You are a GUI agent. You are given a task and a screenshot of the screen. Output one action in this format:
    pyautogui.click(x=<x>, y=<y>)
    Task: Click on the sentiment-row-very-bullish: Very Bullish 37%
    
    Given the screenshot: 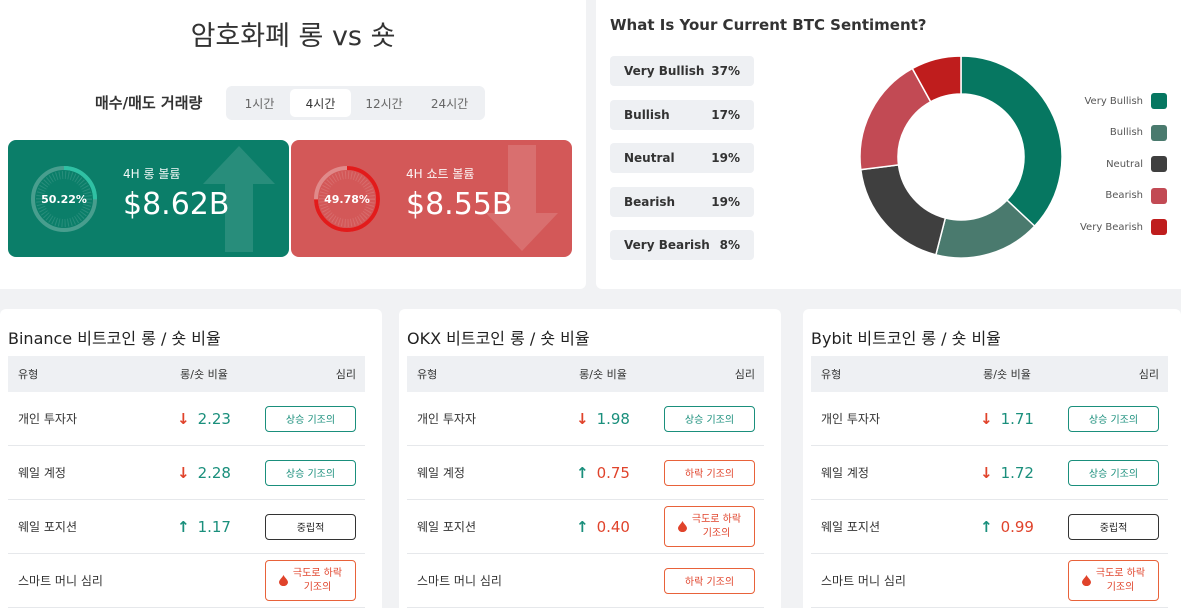 What is the action you would take?
    pyautogui.click(x=682, y=71)
    